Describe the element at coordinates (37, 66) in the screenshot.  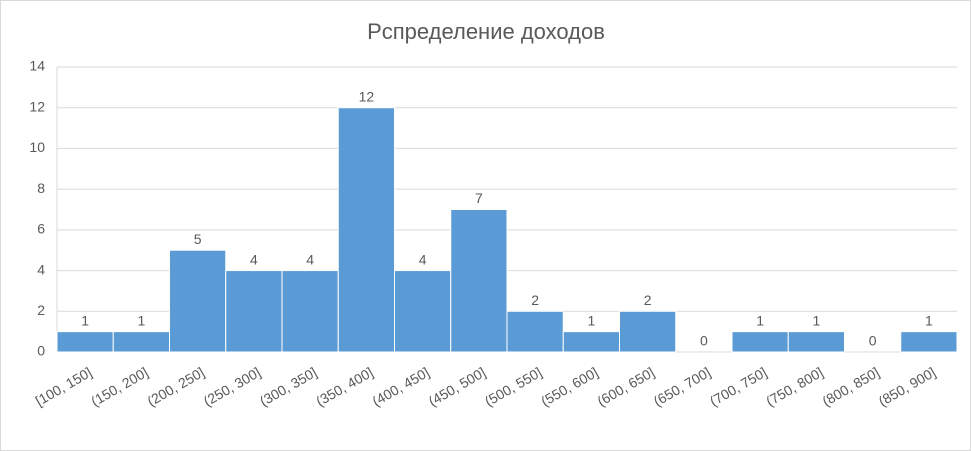
I see `y-tick-label: 14` at that location.